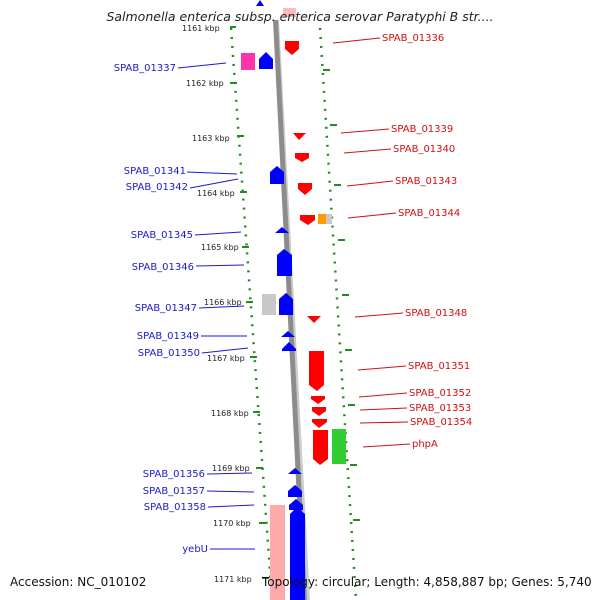  What do you see at coordinates (145, 68) in the screenshot?
I see `gene-label: SPAB_01337` at bounding box center [145, 68].